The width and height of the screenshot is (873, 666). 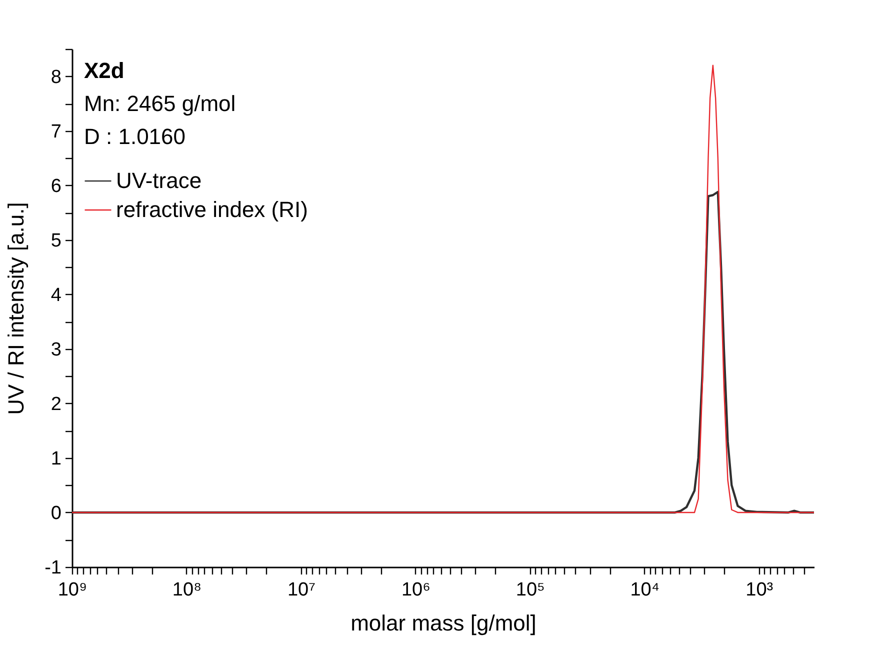 I want to click on x-tick-label: 10⁸, so click(x=187, y=590).